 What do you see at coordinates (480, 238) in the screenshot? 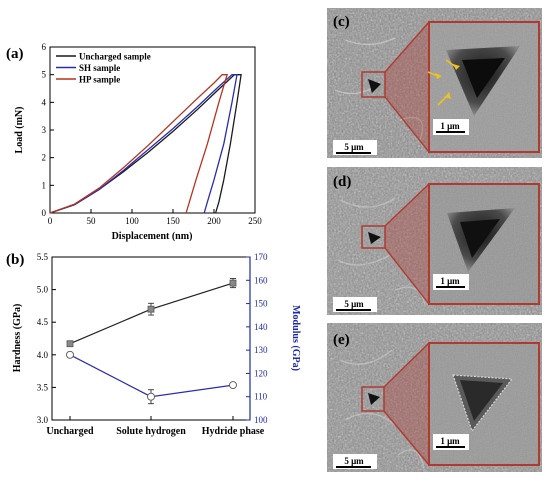
I see `micrograph-d-inset-indent-core` at bounding box center [480, 238].